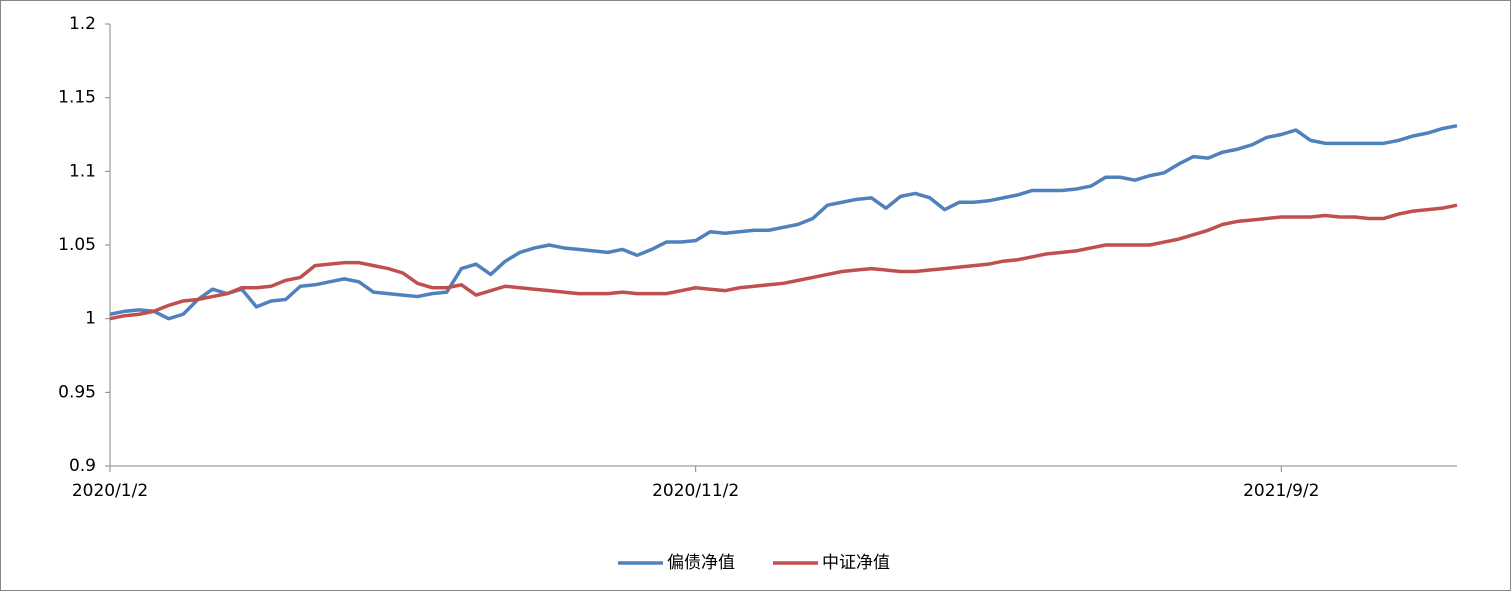 Image resolution: width=1512 pixels, height=592 pixels. What do you see at coordinates (701, 563) in the screenshot?
I see `legend-label: 偏债净值` at bounding box center [701, 563].